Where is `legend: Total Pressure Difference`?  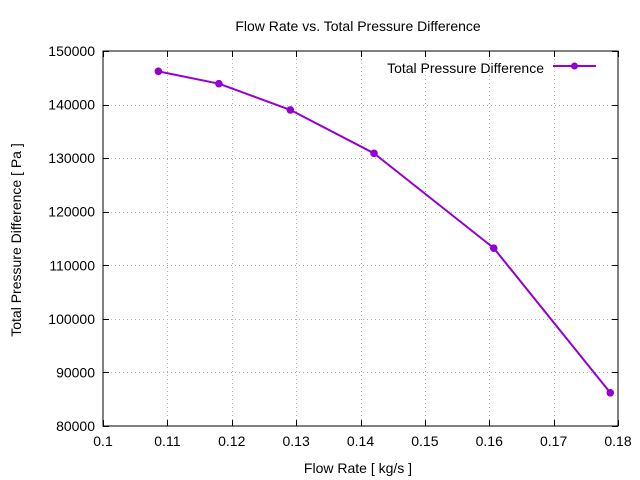 legend: Total Pressure Difference is located at coordinates (491, 68).